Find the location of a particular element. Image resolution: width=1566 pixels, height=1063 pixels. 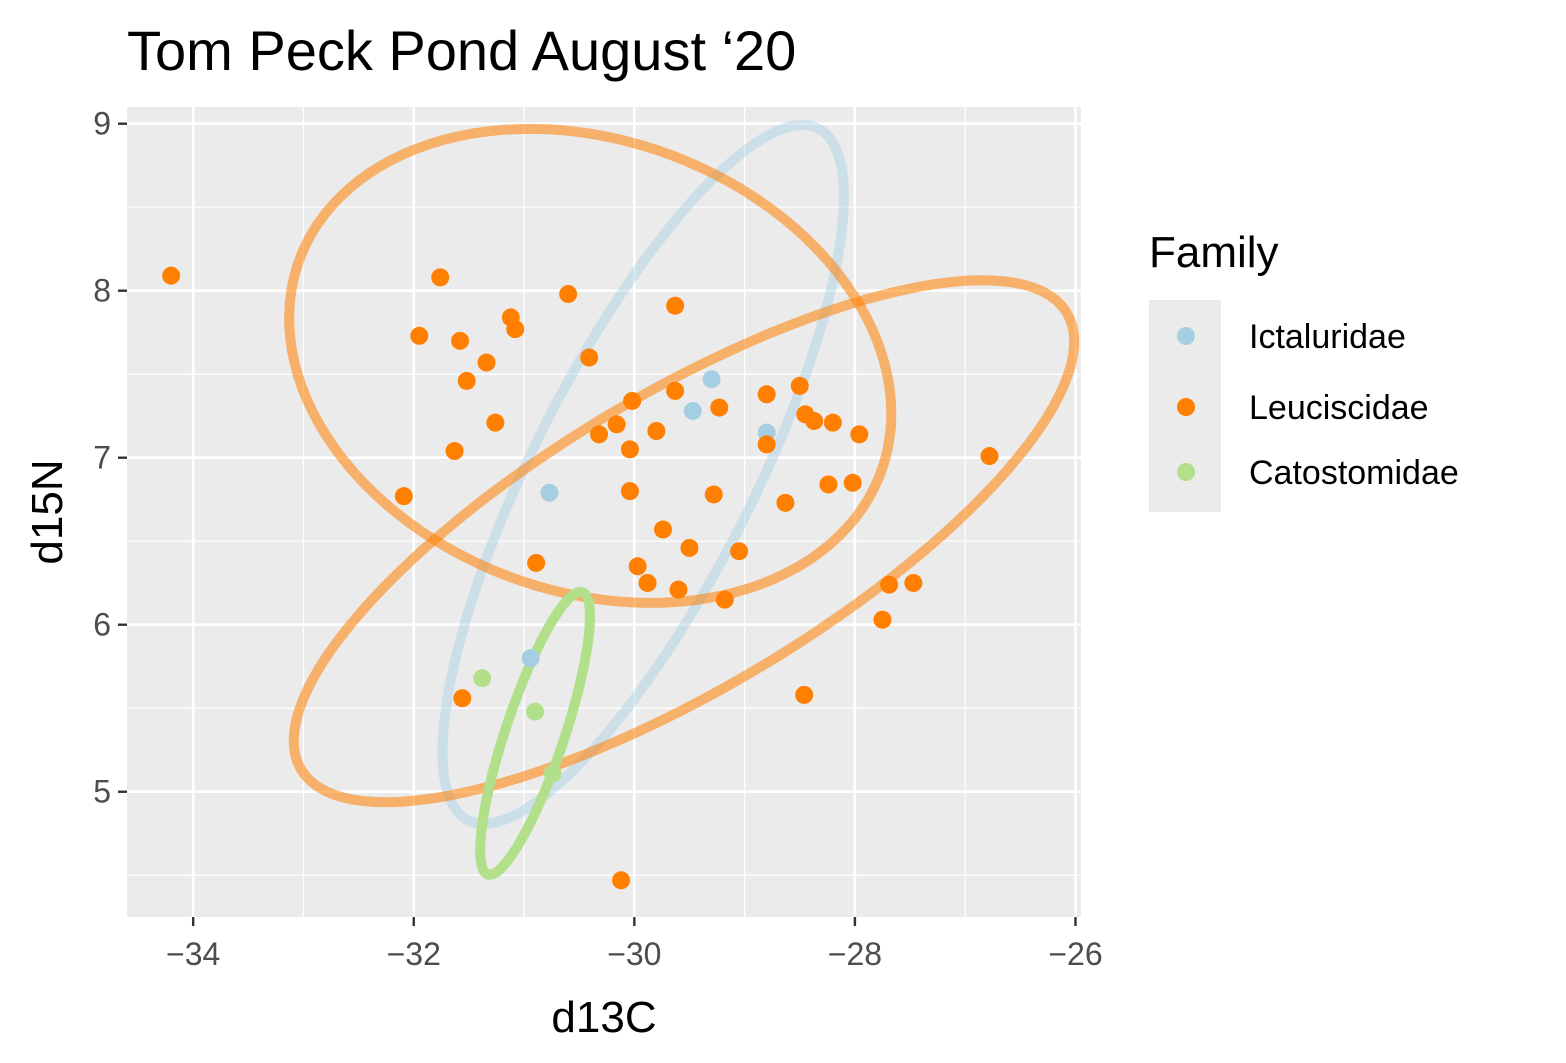

legend-key-catostomidae is located at coordinates (1186, 472).